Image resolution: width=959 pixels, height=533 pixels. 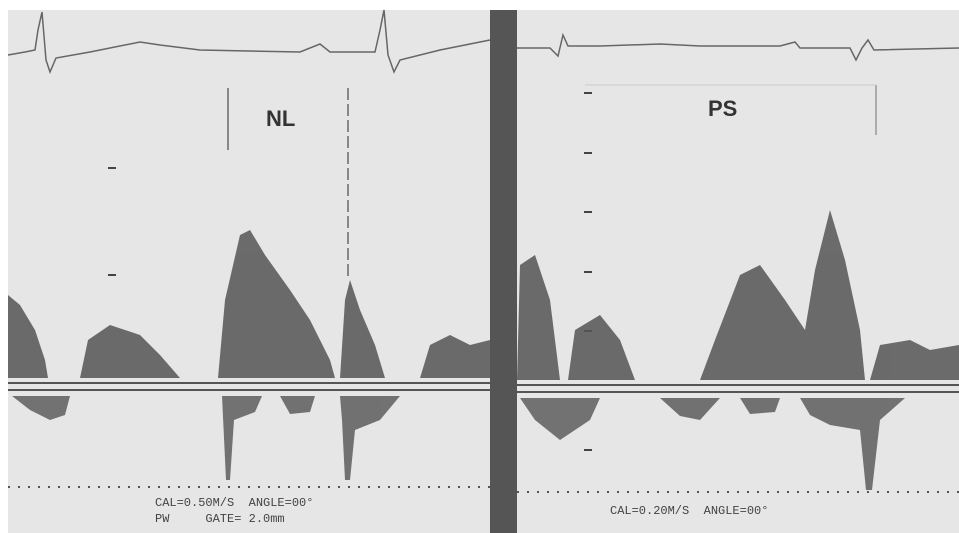 I want to click on panel-label: PS, so click(x=722, y=108).